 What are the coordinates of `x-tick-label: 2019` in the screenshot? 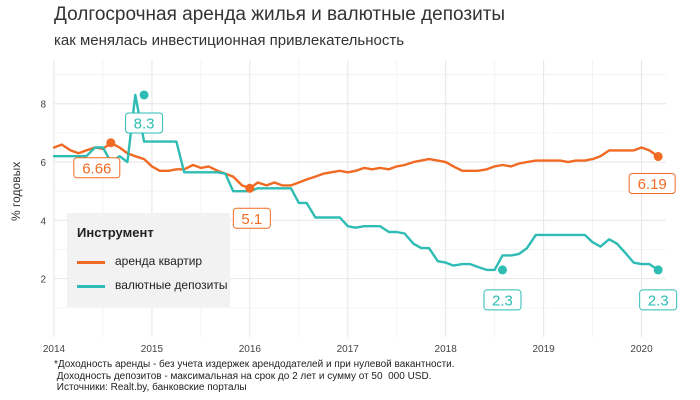 It's located at (543, 349).